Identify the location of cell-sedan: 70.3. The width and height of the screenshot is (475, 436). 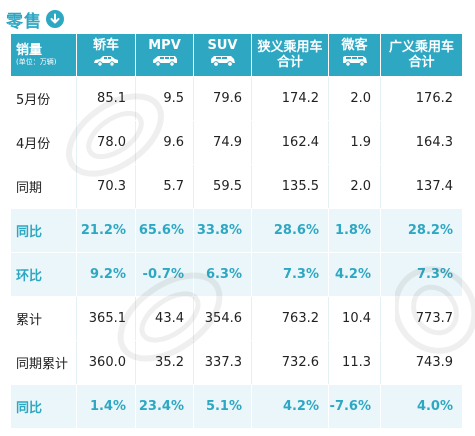
(106, 186).